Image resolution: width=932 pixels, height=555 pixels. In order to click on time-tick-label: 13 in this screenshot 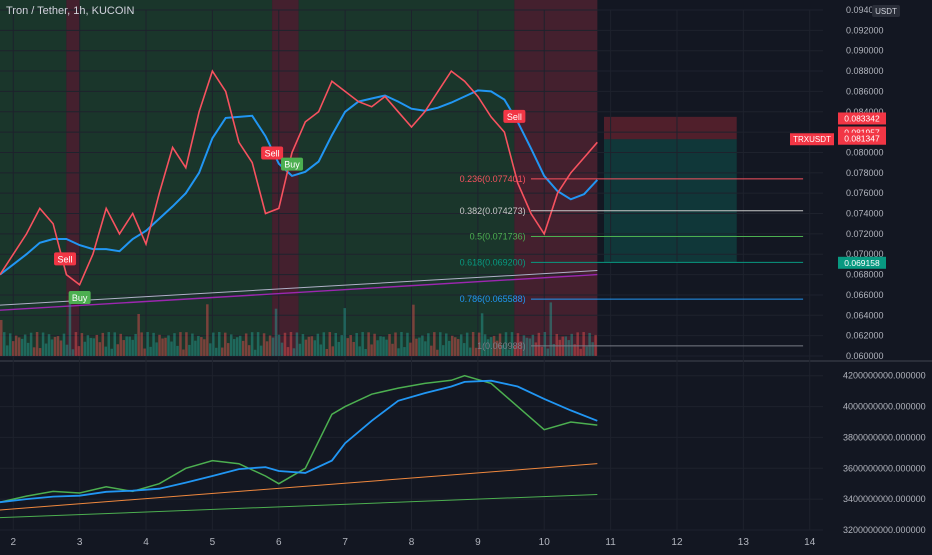, I will do `click(744, 542)`.